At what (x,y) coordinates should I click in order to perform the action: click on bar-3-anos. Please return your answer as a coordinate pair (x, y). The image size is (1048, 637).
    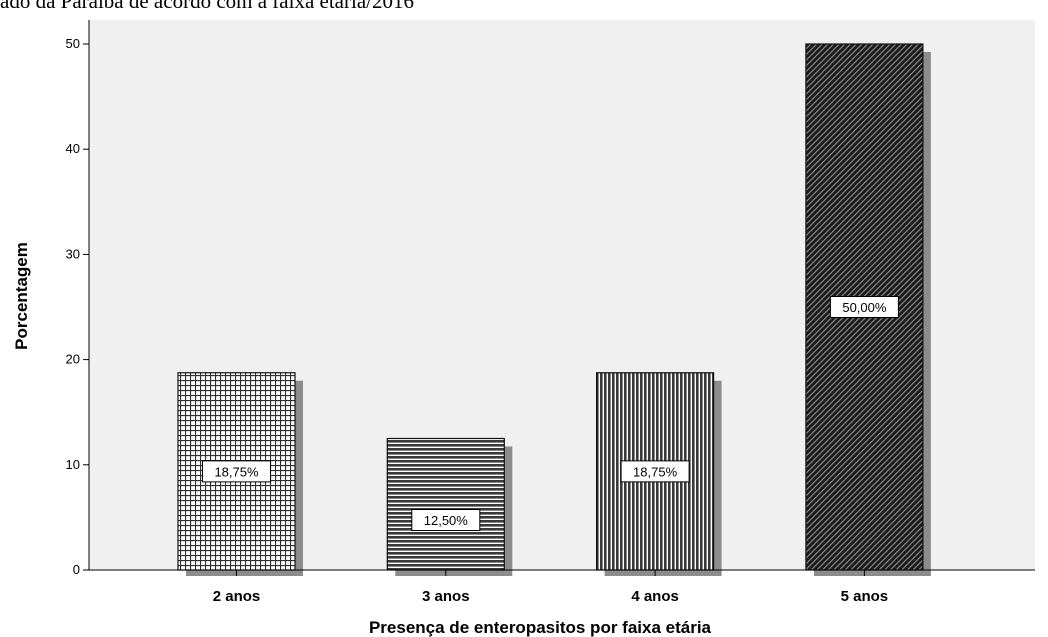
    Looking at the image, I should click on (445, 504).